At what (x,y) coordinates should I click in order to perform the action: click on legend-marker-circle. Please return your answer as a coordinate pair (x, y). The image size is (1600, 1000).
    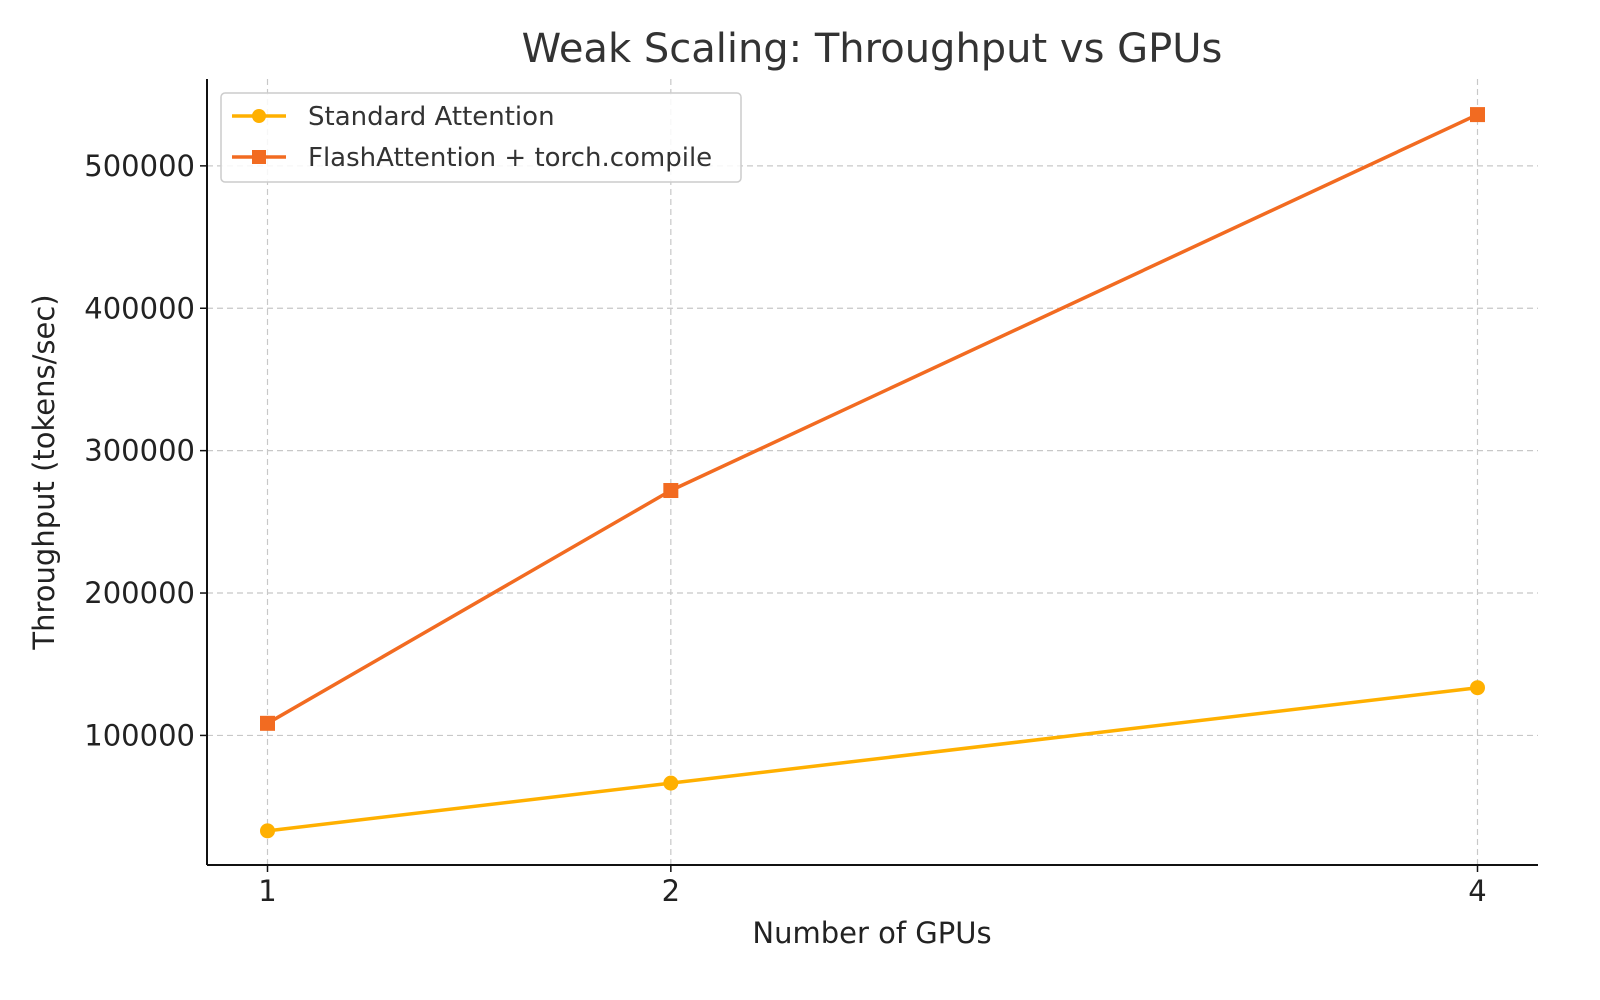
    Looking at the image, I should click on (259, 116).